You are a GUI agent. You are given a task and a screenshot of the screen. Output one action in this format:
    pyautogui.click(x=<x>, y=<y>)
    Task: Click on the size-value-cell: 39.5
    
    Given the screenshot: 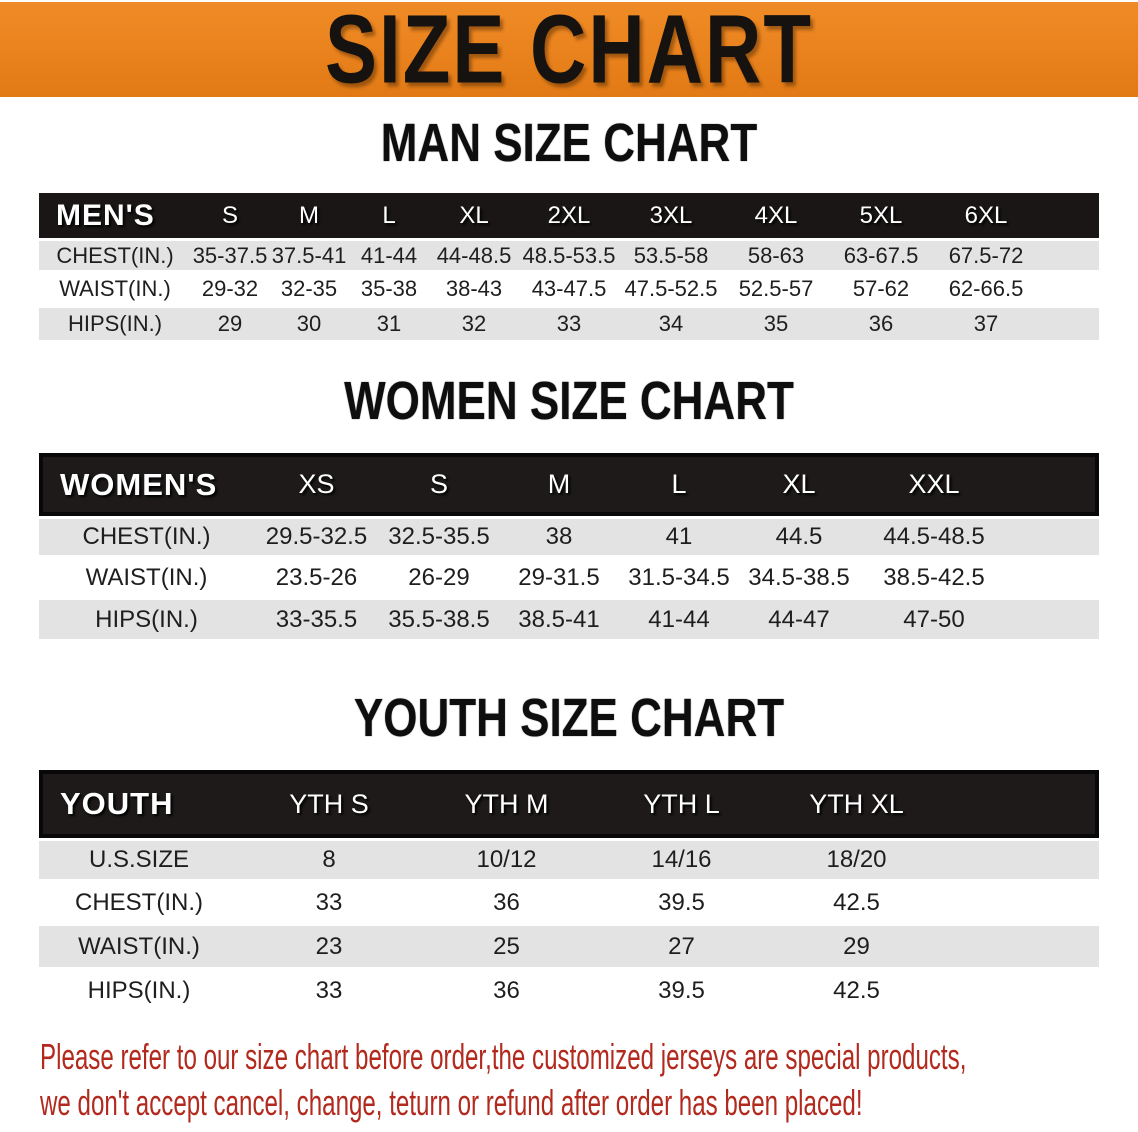 What is the action you would take?
    pyautogui.click(x=681, y=992)
    